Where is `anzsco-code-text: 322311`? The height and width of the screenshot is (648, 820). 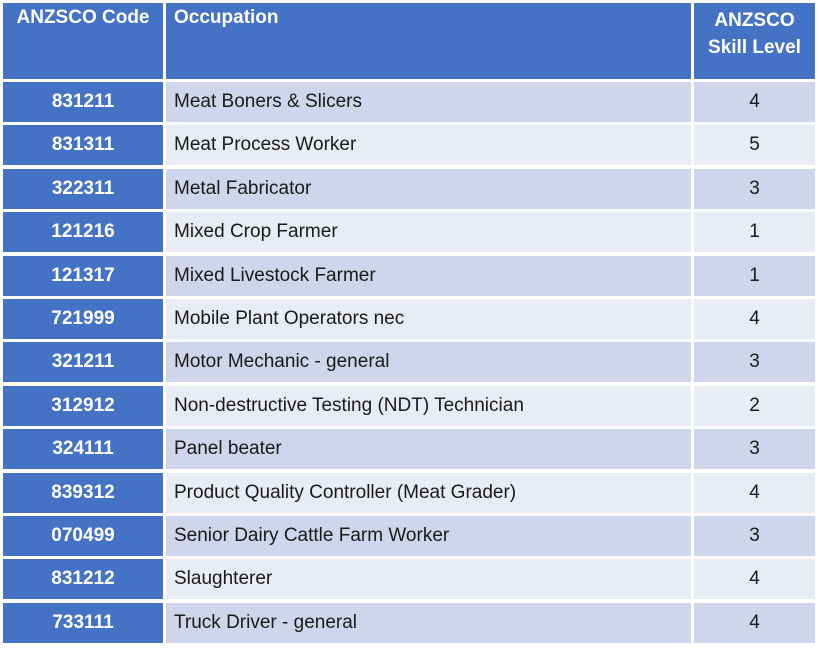
anzsco-code-text: 322311 is located at coordinates (83, 188).